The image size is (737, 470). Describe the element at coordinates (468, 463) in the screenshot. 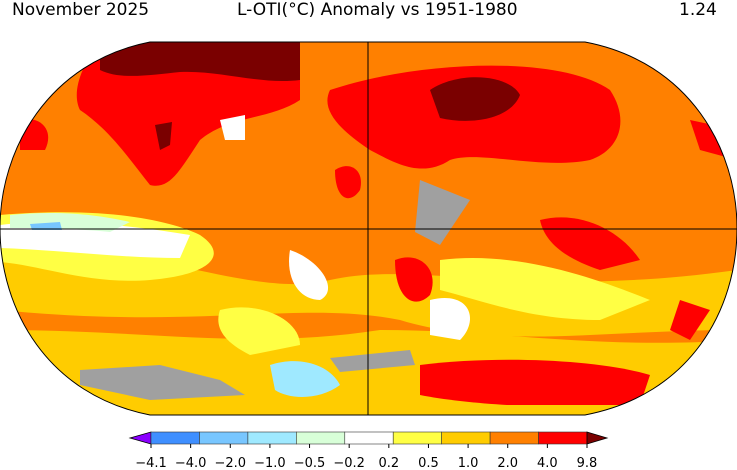

I see `colorbar-tick-label: 1.0` at that location.